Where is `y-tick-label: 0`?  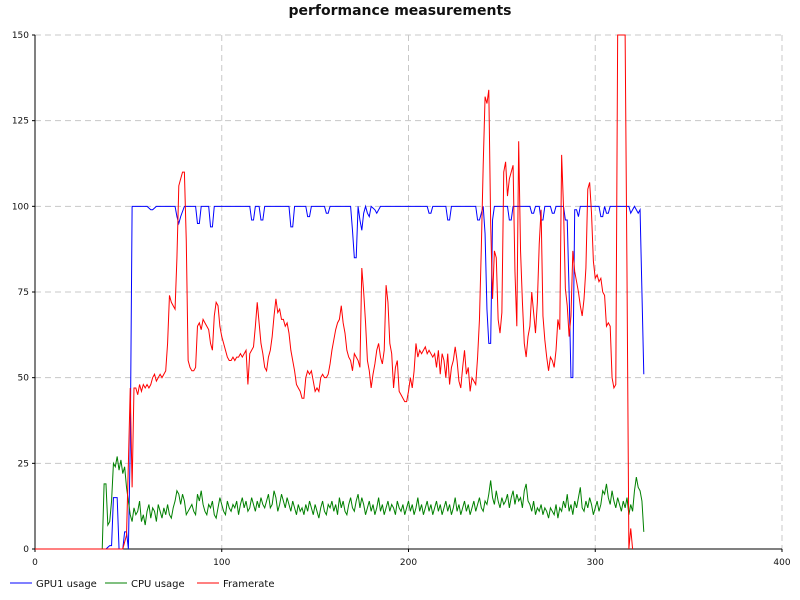
y-tick-label: 0 is located at coordinates (26, 550).